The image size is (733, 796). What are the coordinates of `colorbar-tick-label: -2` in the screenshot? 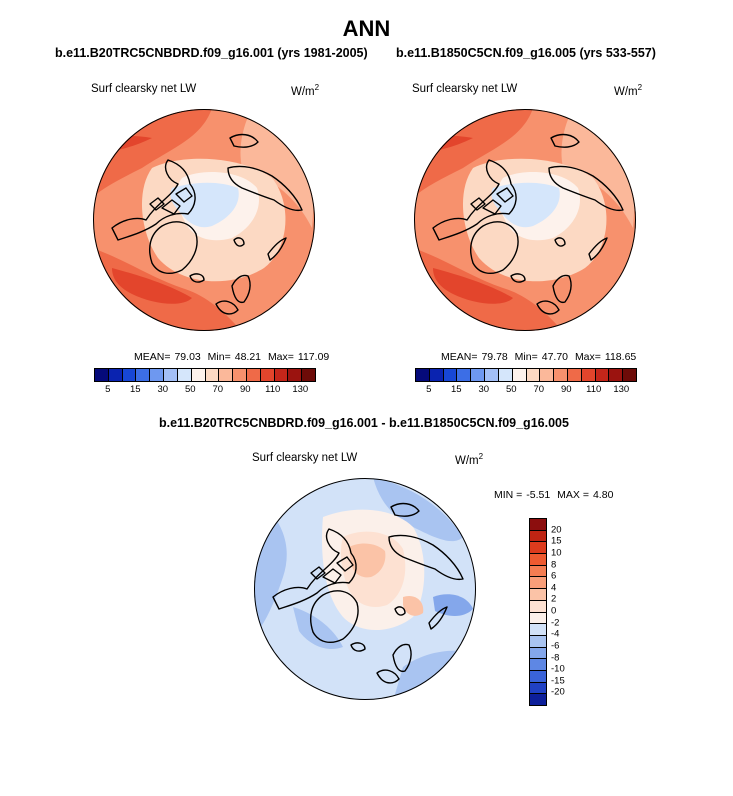 It's located at (555, 623).